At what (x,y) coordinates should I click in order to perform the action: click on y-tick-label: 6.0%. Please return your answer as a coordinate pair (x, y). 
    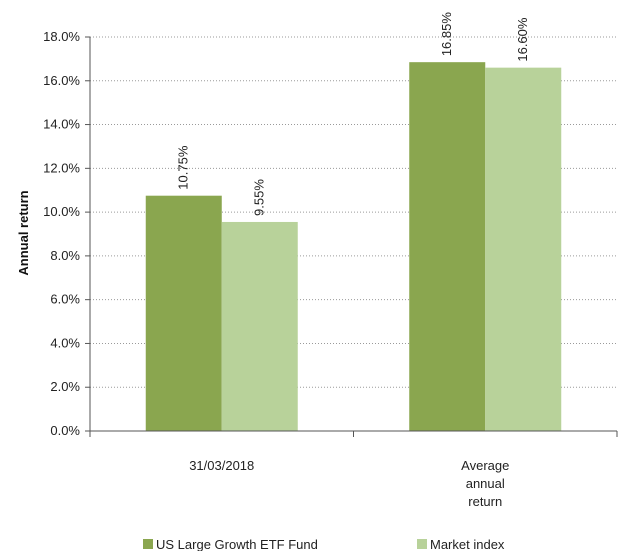
    Looking at the image, I should click on (65, 299).